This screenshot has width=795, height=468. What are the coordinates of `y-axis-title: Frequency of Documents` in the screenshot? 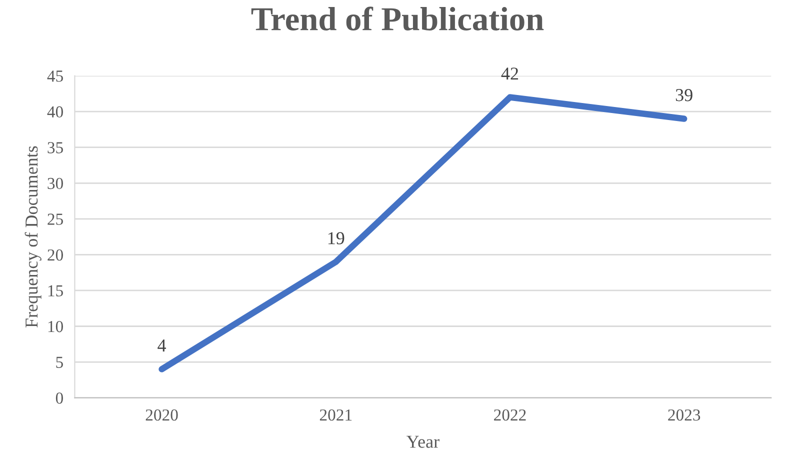 It's located at (33, 237).